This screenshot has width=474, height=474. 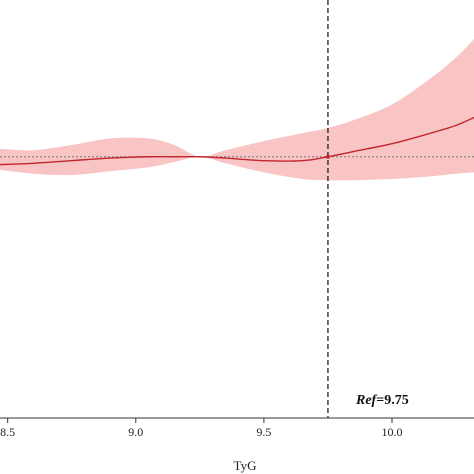 I want to click on reference-label: Ref=9.75, so click(x=382, y=400).